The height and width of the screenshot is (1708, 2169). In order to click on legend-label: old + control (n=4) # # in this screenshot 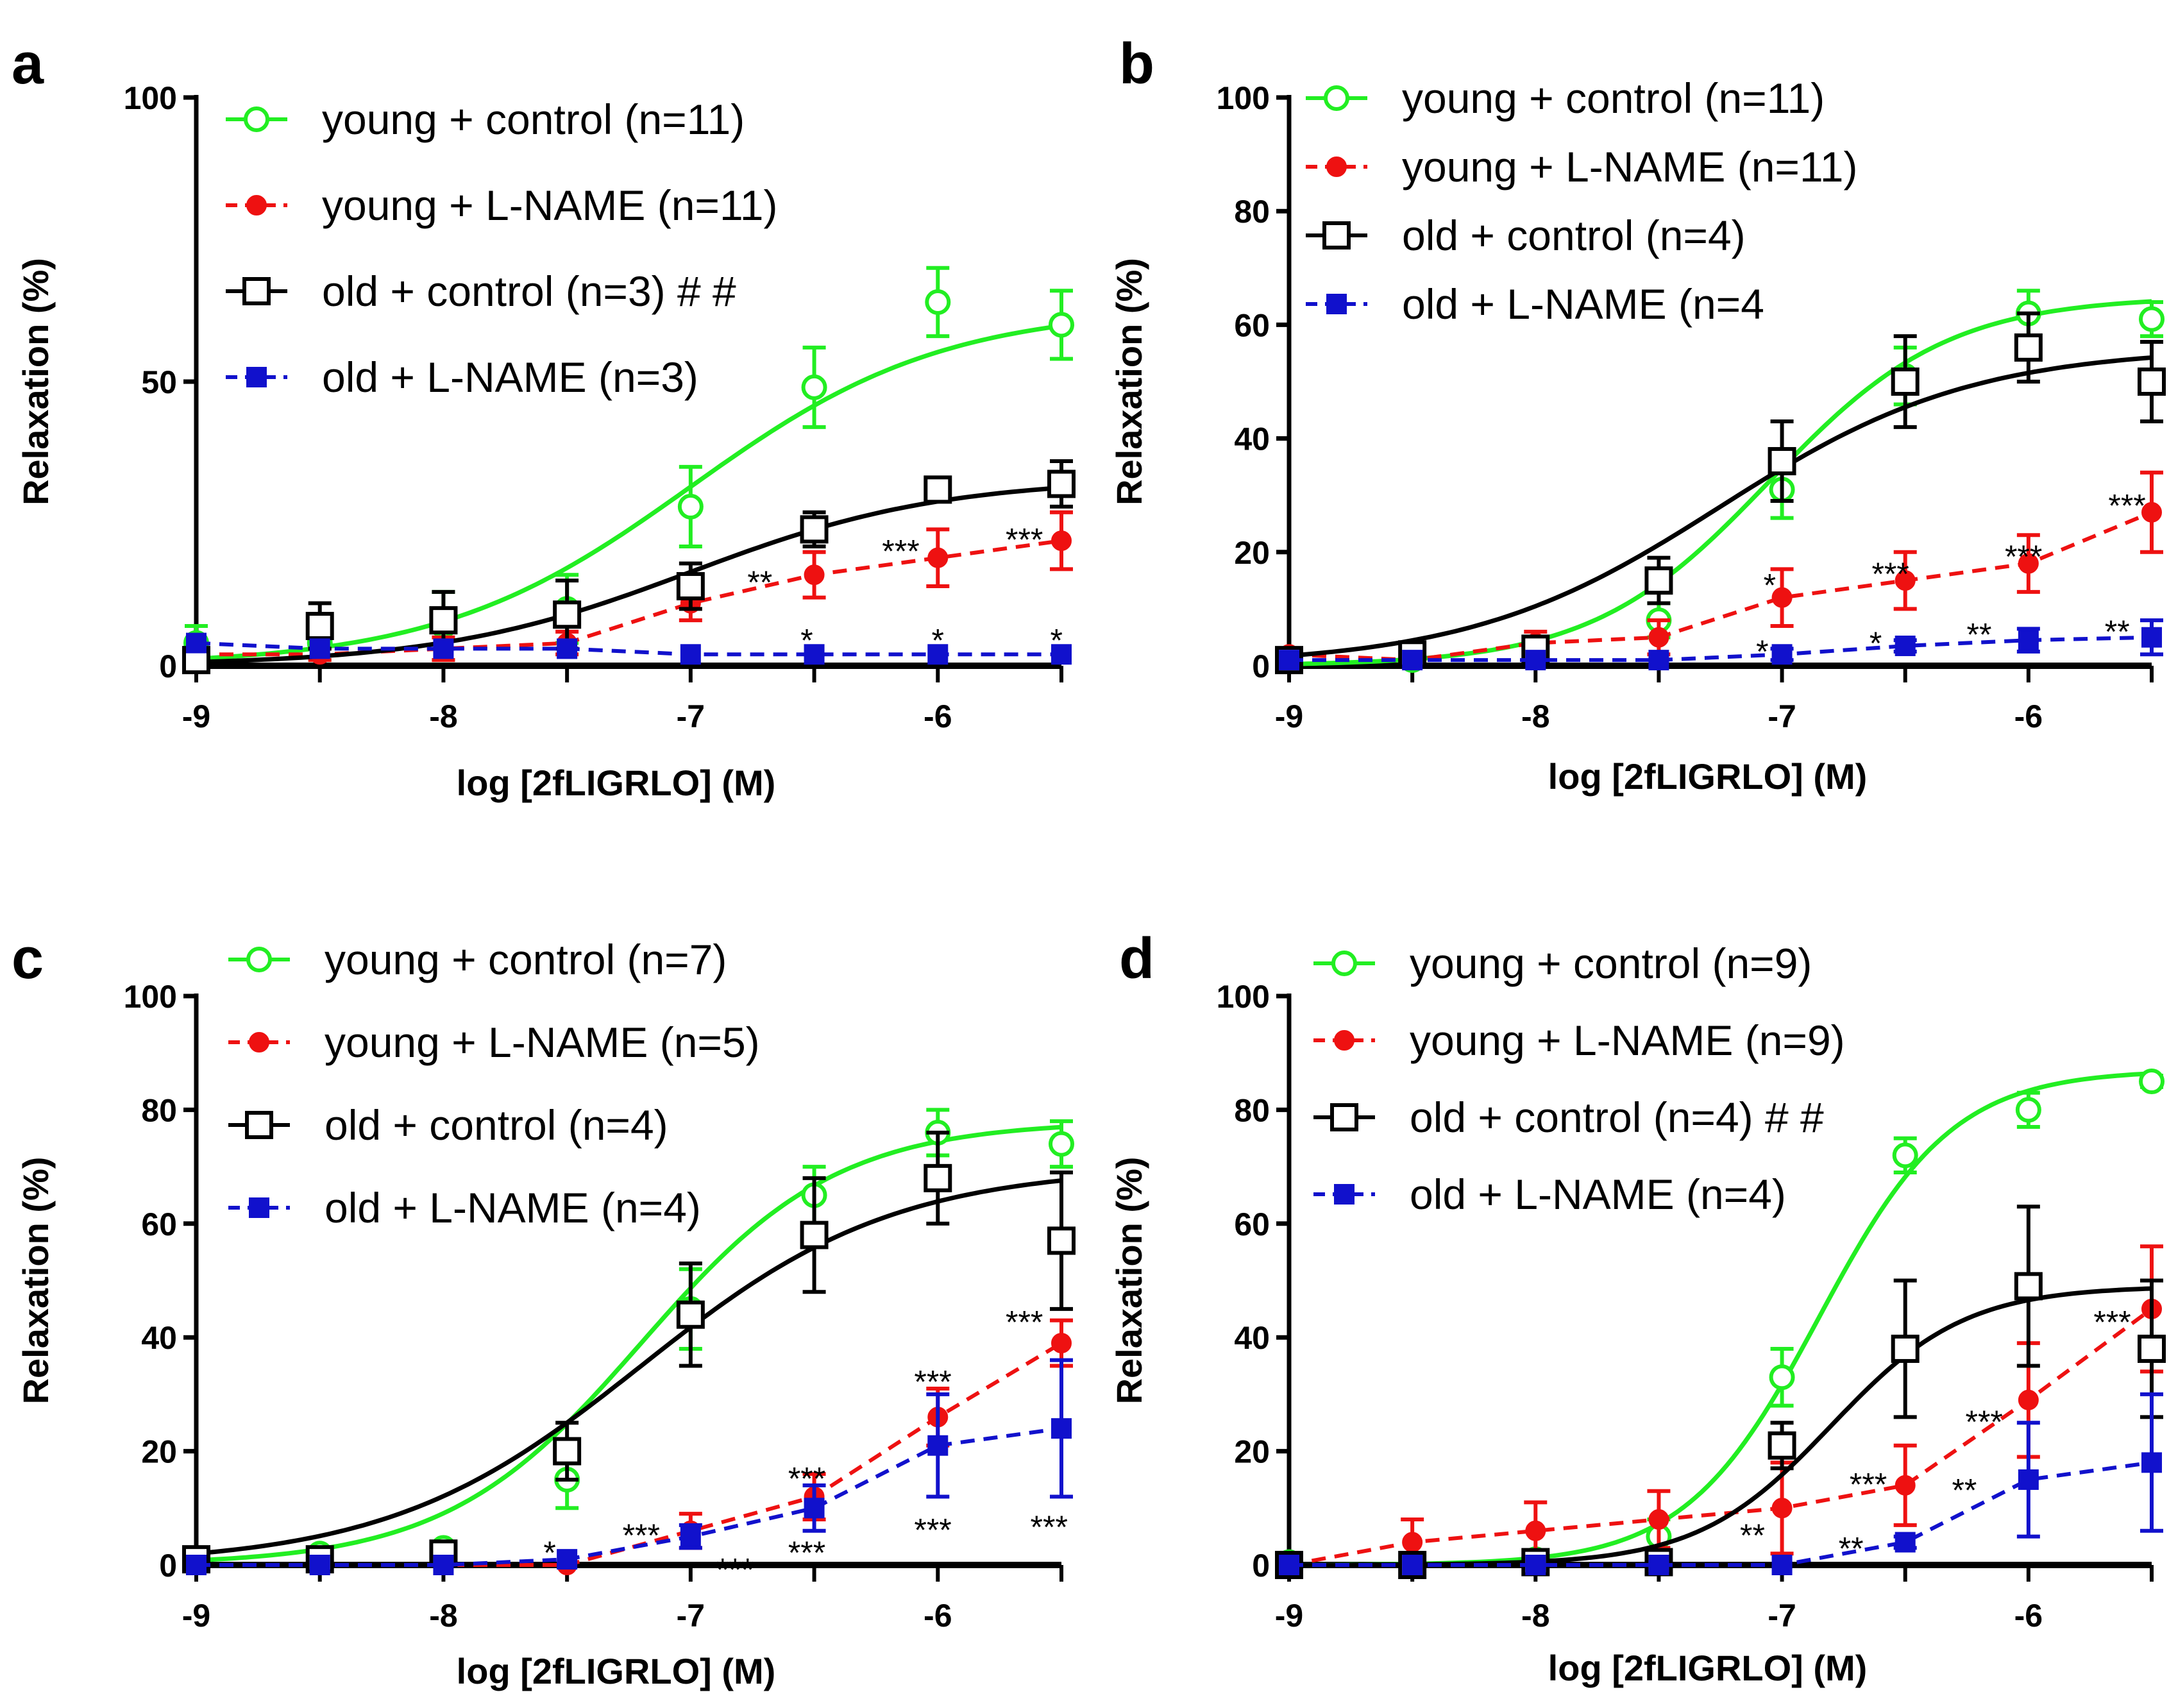, I will do `click(1617, 1117)`.